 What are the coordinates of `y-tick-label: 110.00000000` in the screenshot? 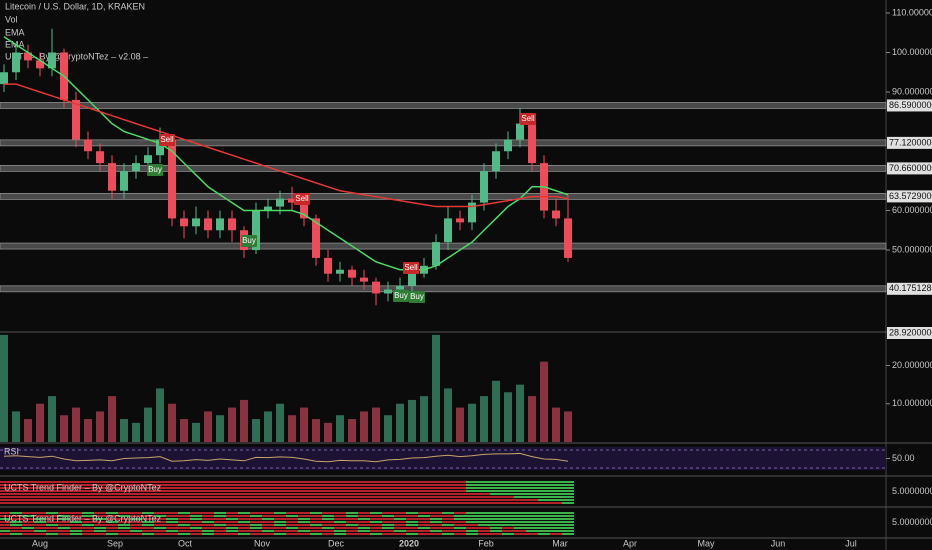 It's located at (912, 12).